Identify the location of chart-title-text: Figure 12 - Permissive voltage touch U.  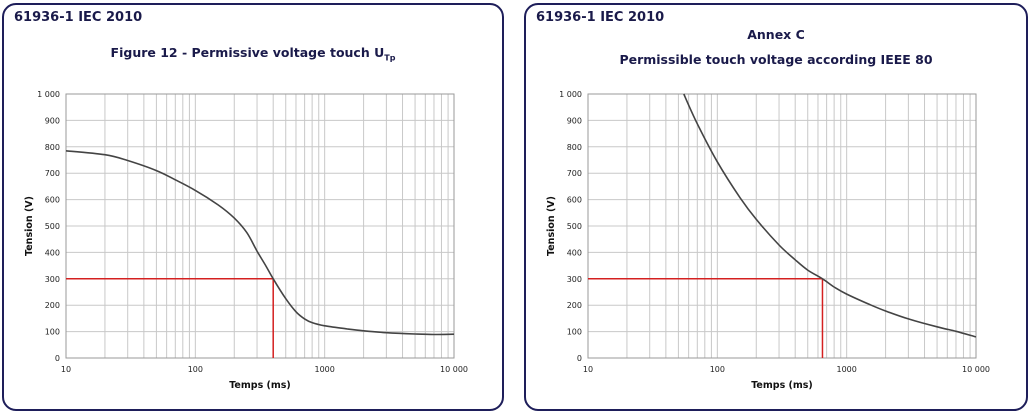
(247, 52).